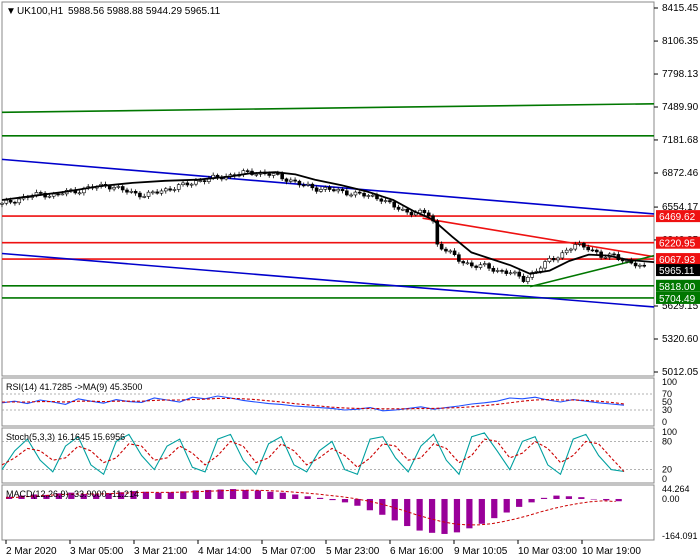 This screenshot has width=700, height=560. Describe the element at coordinates (680, 41) in the screenshot. I see `y-tick-label: 8106.35` at that location.